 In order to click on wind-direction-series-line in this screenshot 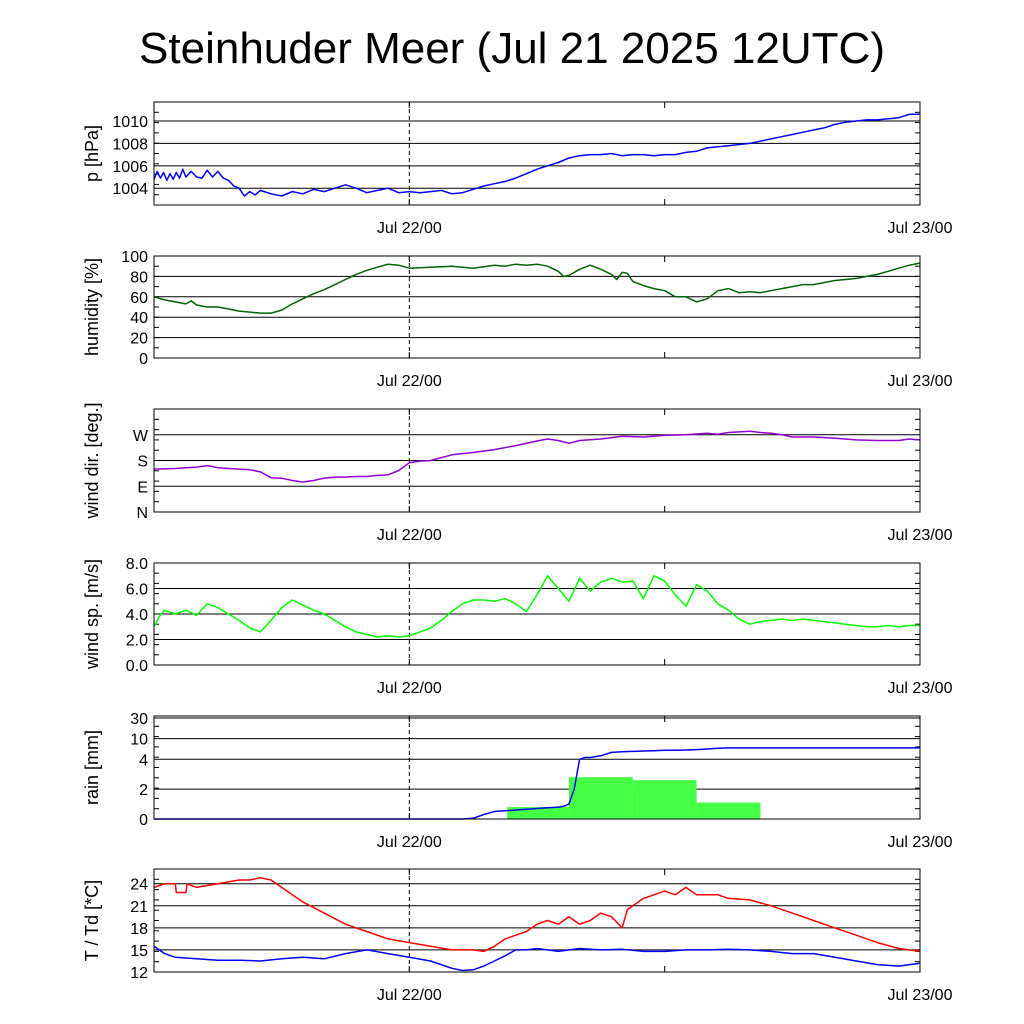, I will do `click(537, 456)`.